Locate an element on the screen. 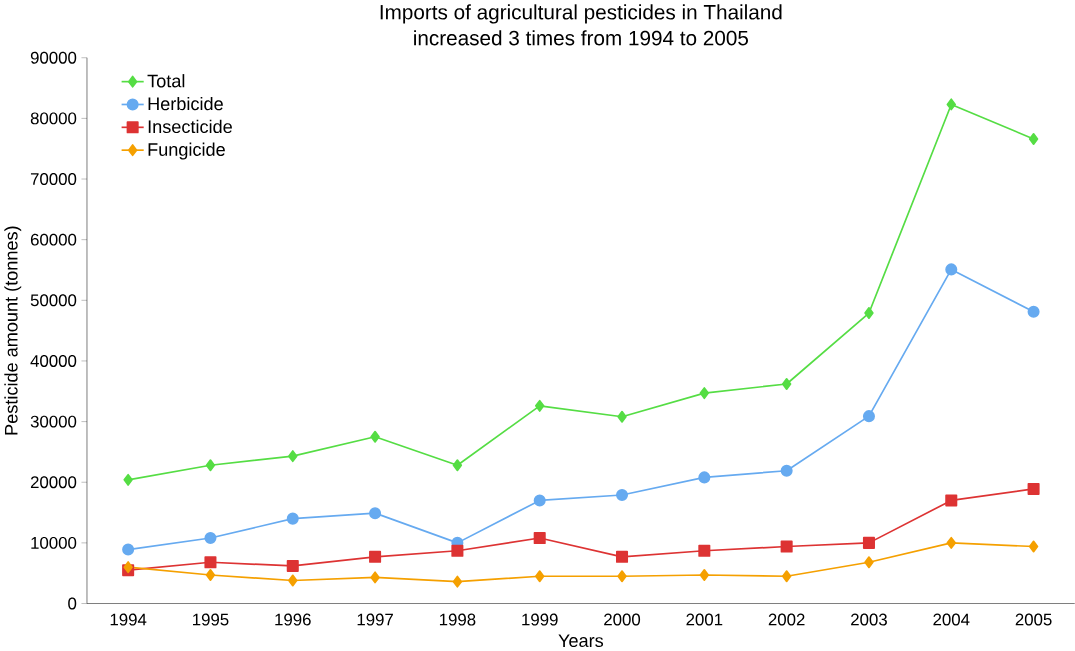 The image size is (1075, 651). legend-label: Insecticide is located at coordinates (190, 126).